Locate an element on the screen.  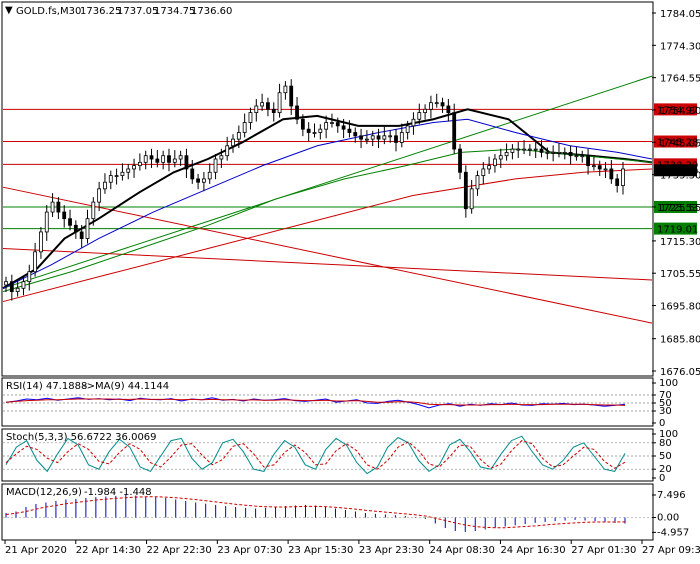
stoch-plot is located at coordinates (327, 455).